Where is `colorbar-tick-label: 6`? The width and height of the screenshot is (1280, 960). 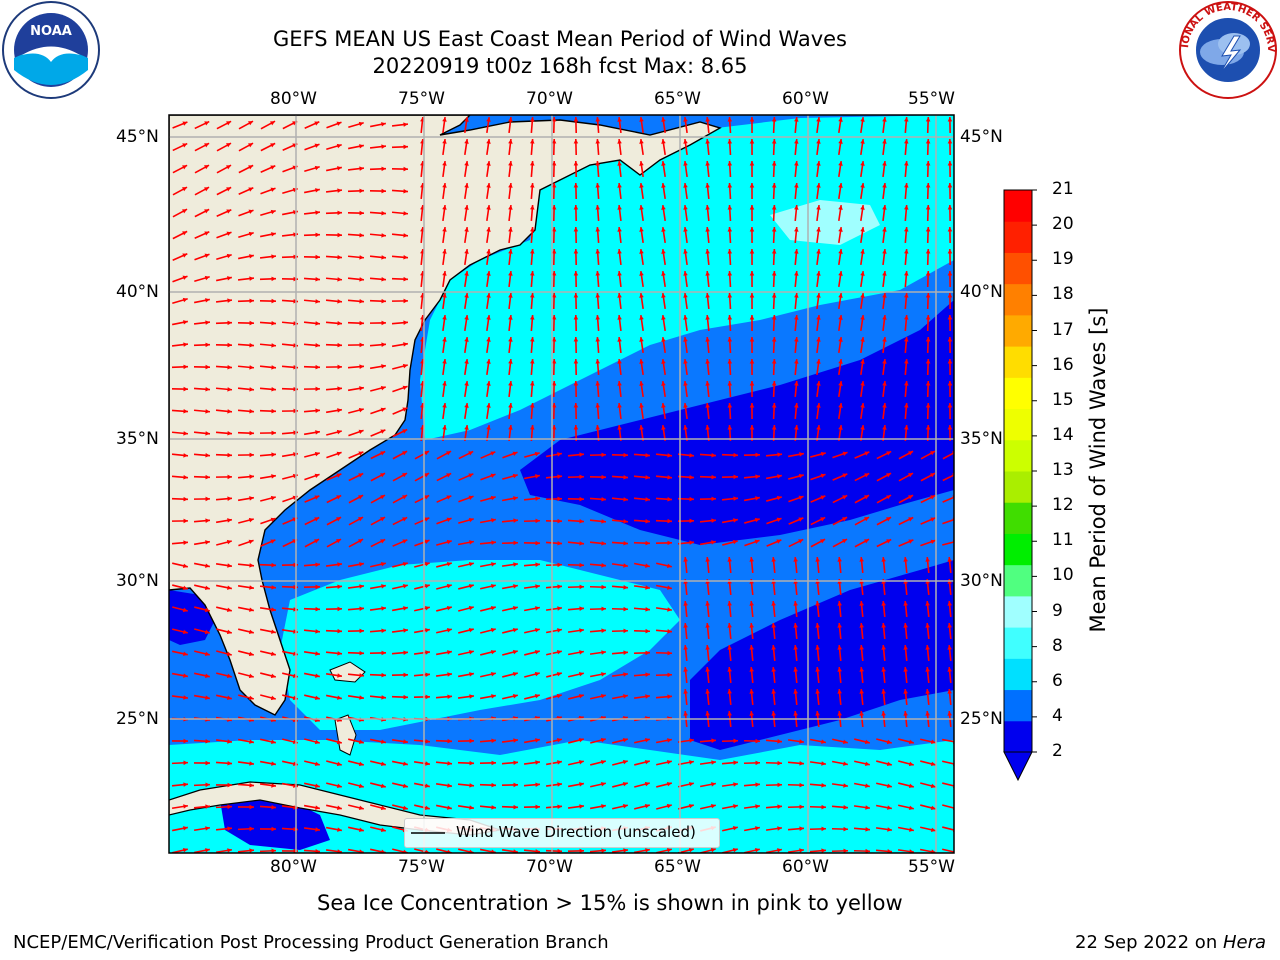
colorbar-tick-label: 6 is located at coordinates (1057, 680).